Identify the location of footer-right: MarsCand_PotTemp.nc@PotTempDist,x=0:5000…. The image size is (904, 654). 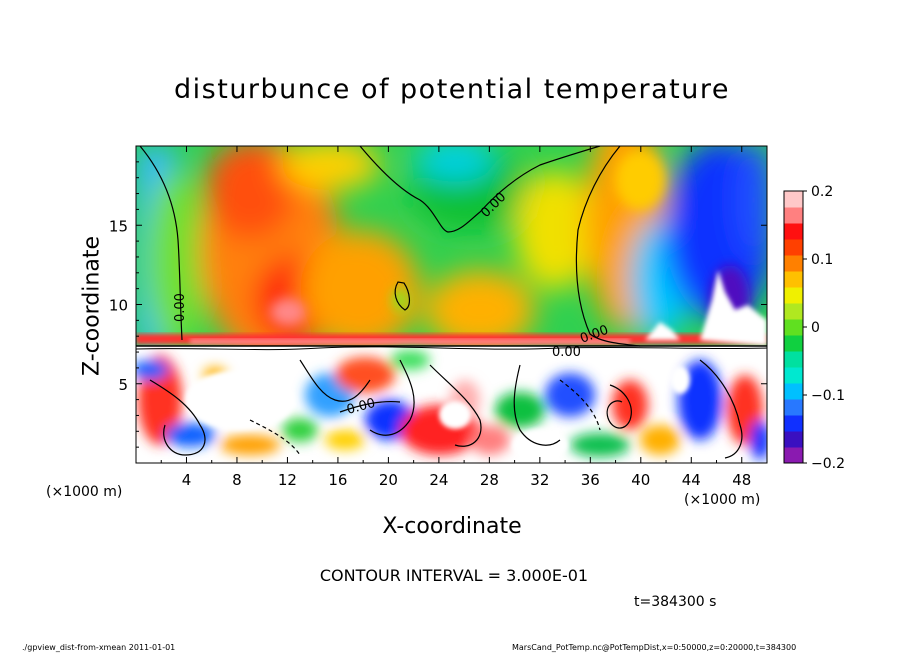
(654, 647).